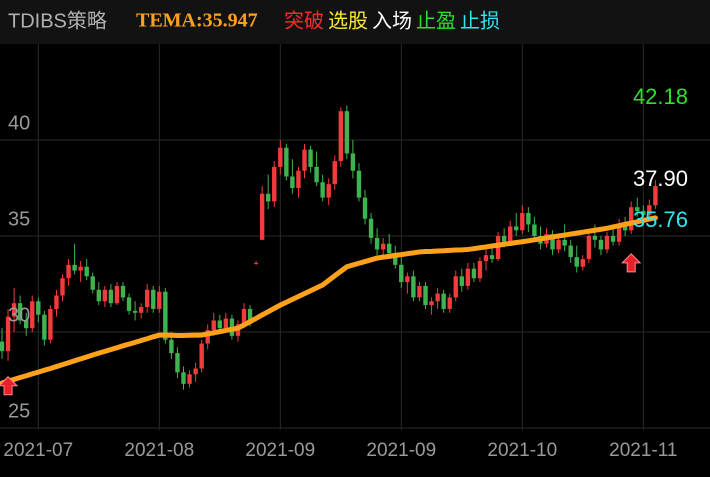 This screenshot has width=710, height=477. I want to click on y-tick-label: 30, so click(19, 315).